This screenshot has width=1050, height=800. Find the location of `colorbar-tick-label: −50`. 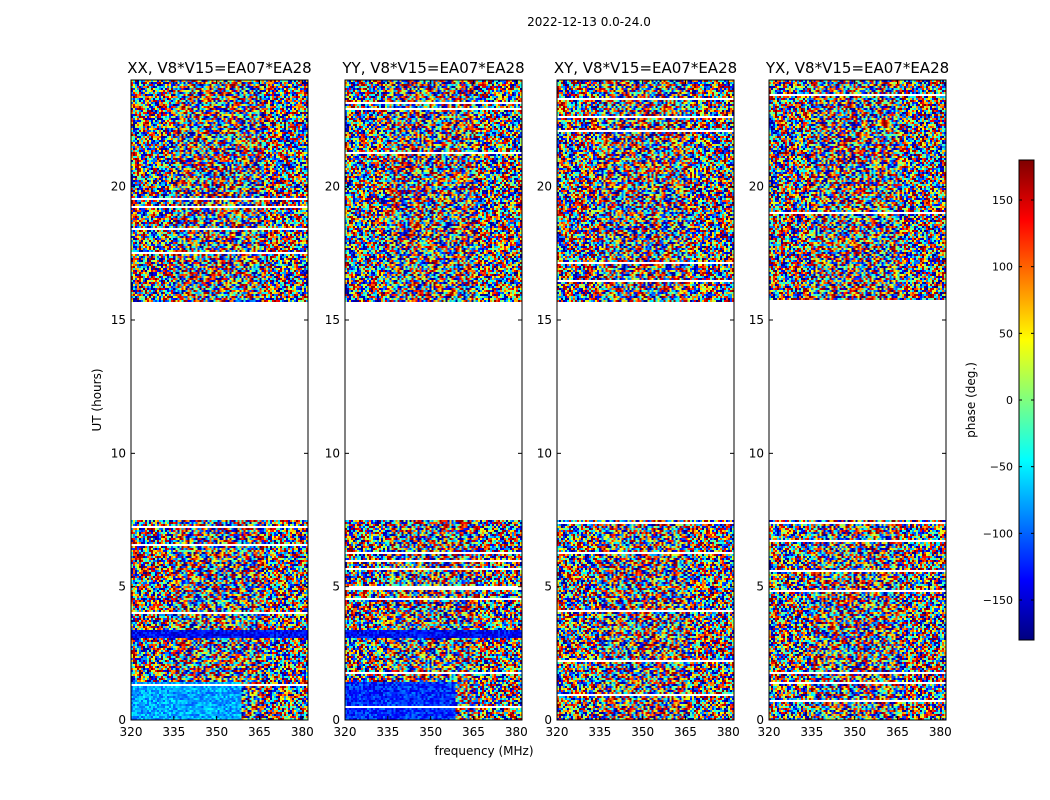

colorbar-tick-label: −50 is located at coordinates (1001, 467).